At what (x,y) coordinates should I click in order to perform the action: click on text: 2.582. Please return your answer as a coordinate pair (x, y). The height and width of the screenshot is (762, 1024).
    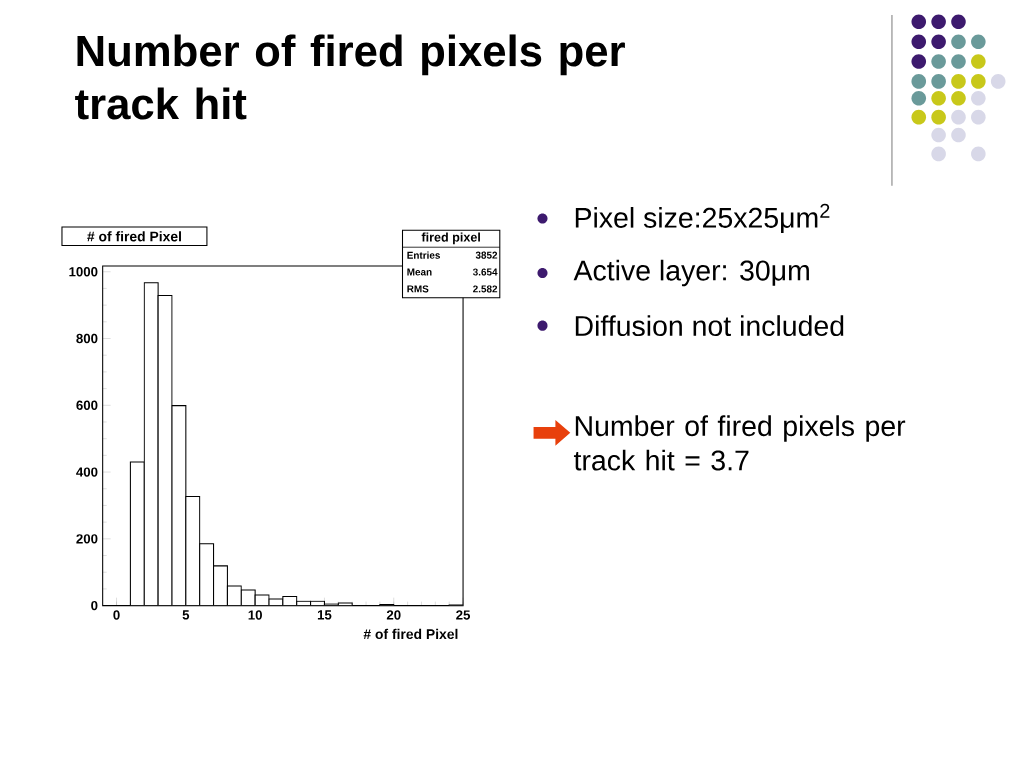
    Looking at the image, I should click on (485, 289).